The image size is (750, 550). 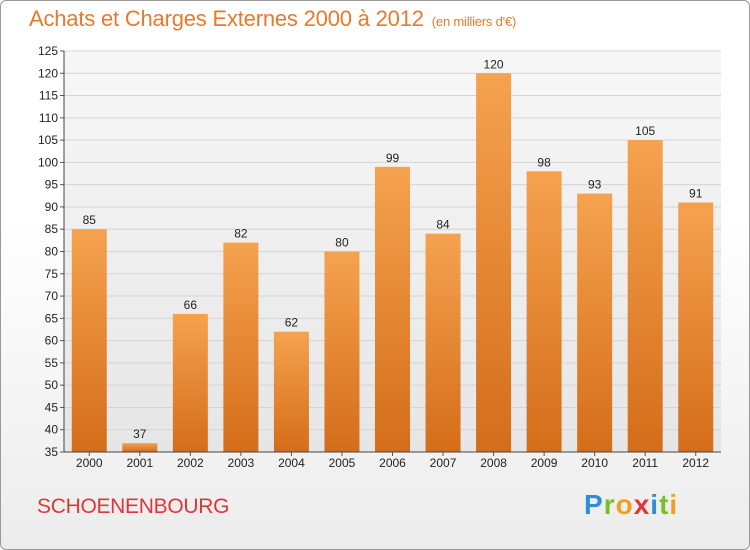 What do you see at coordinates (90, 220) in the screenshot?
I see `data-label: 85` at bounding box center [90, 220].